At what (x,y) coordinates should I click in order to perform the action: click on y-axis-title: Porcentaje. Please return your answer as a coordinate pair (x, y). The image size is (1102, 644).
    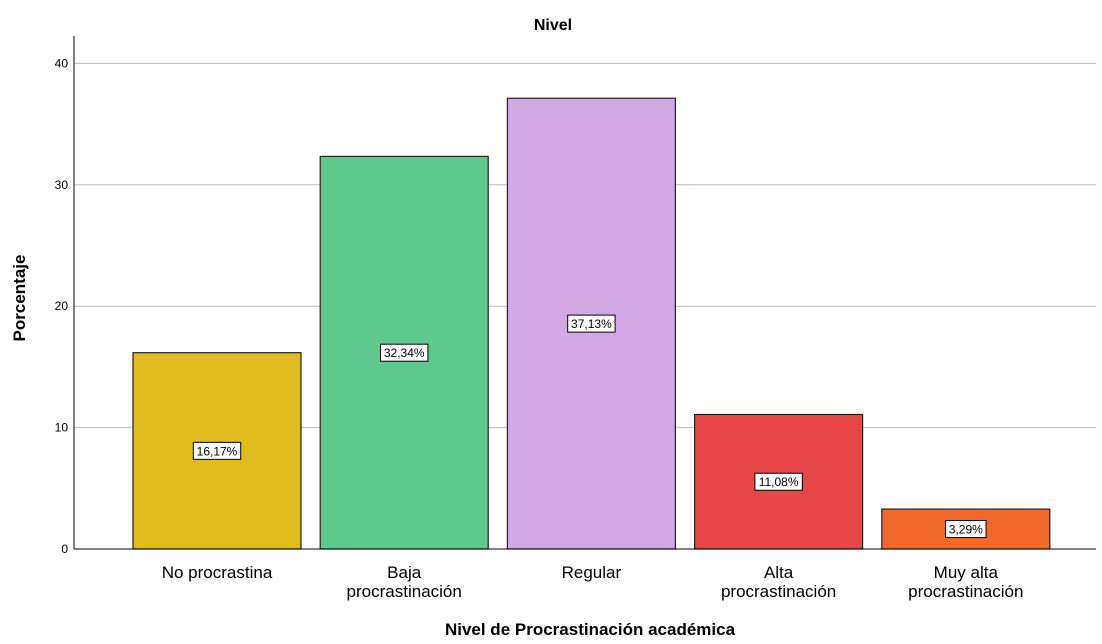
    Looking at the image, I should click on (19, 298).